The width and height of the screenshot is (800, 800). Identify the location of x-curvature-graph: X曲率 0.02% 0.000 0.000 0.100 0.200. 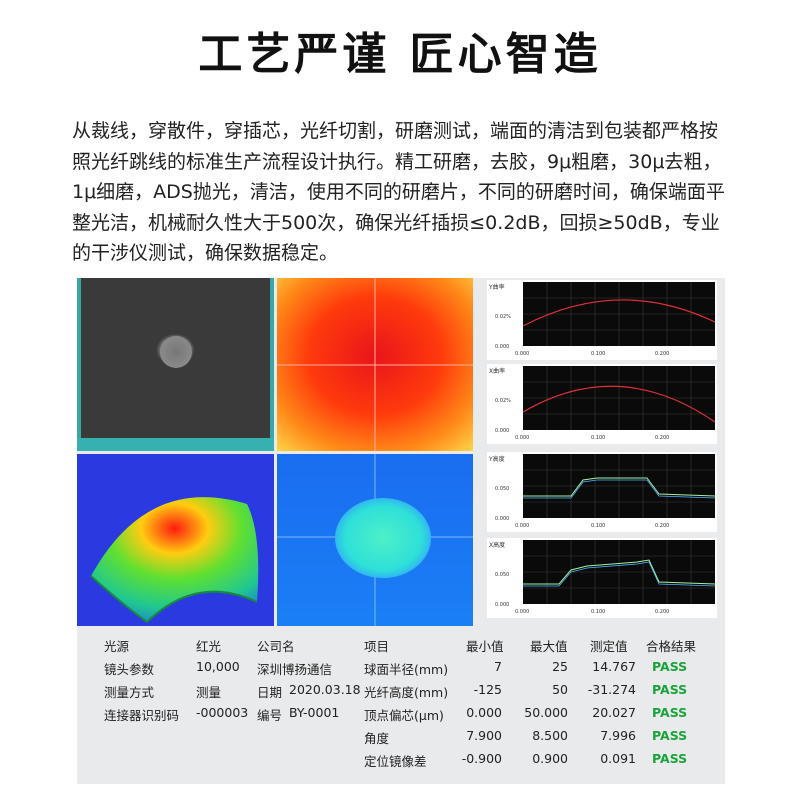
(602, 404).